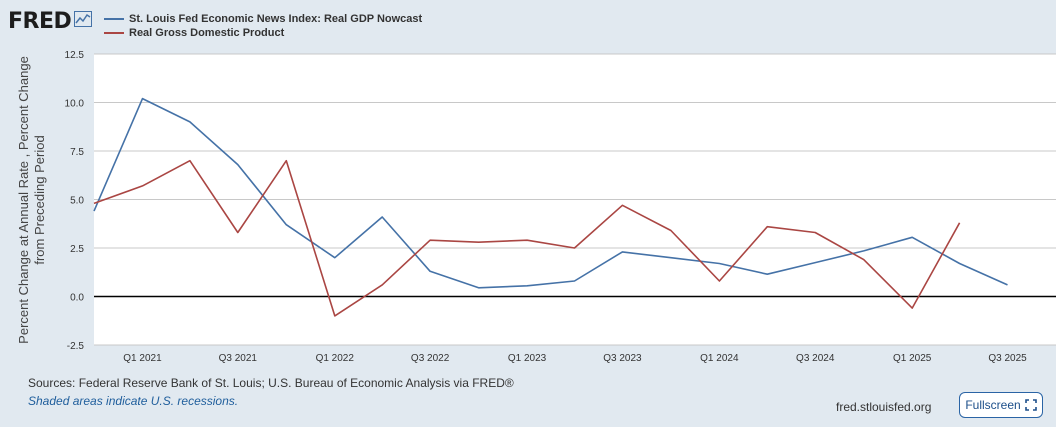 The width and height of the screenshot is (1056, 427). Describe the element at coordinates (142, 358) in the screenshot. I see `x-tick-label: Q1 2021` at that location.